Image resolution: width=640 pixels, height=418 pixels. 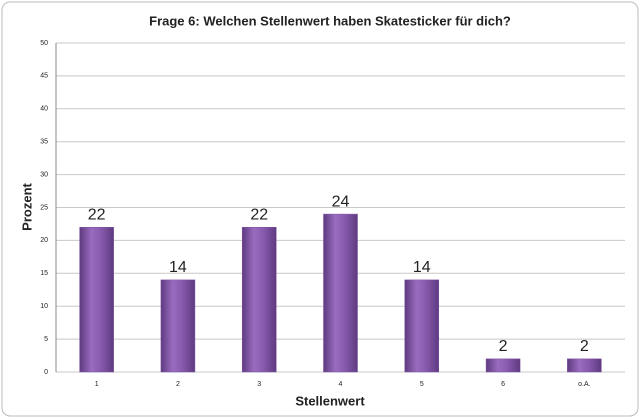 What do you see at coordinates (46, 372) in the screenshot?
I see `y-tick-label: 0` at bounding box center [46, 372].